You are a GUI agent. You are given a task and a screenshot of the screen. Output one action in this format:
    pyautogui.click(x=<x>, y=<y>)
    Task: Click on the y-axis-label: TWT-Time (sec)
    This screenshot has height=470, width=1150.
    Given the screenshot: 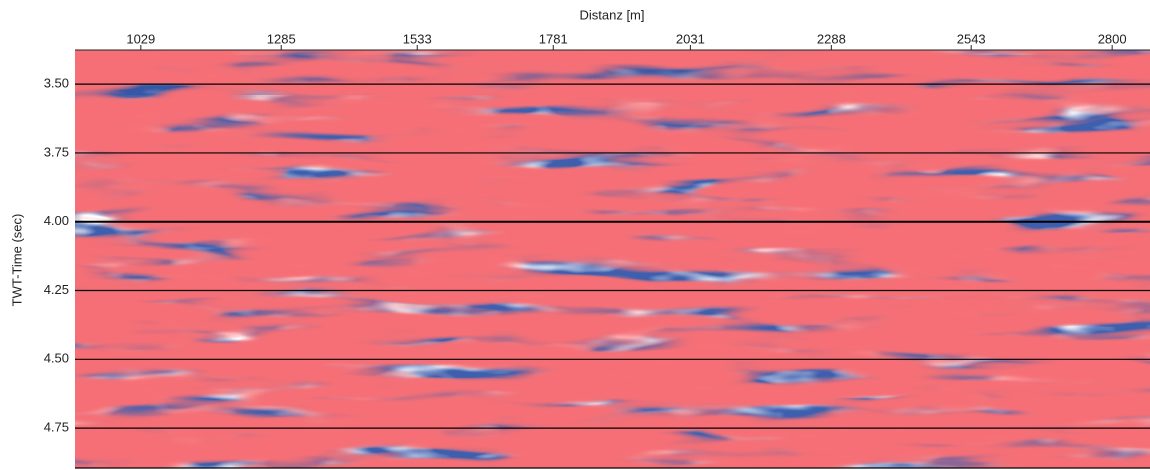 What is the action you would take?
    pyautogui.click(x=16, y=260)
    